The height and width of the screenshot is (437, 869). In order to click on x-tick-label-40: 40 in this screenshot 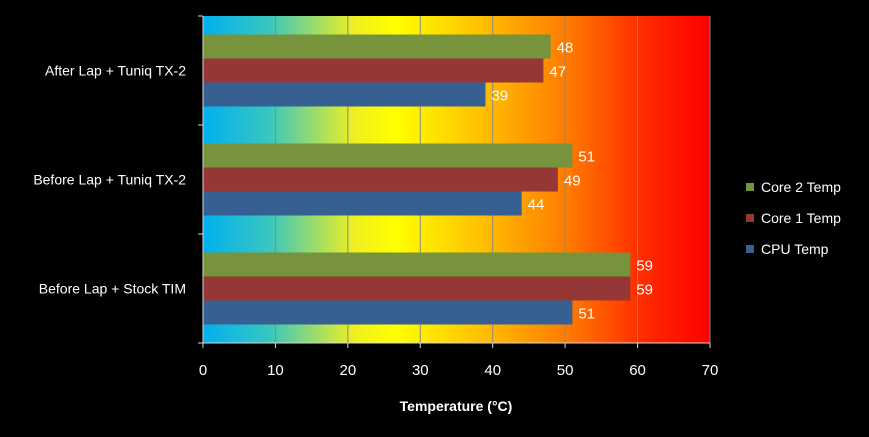, I will do `click(492, 370)`.